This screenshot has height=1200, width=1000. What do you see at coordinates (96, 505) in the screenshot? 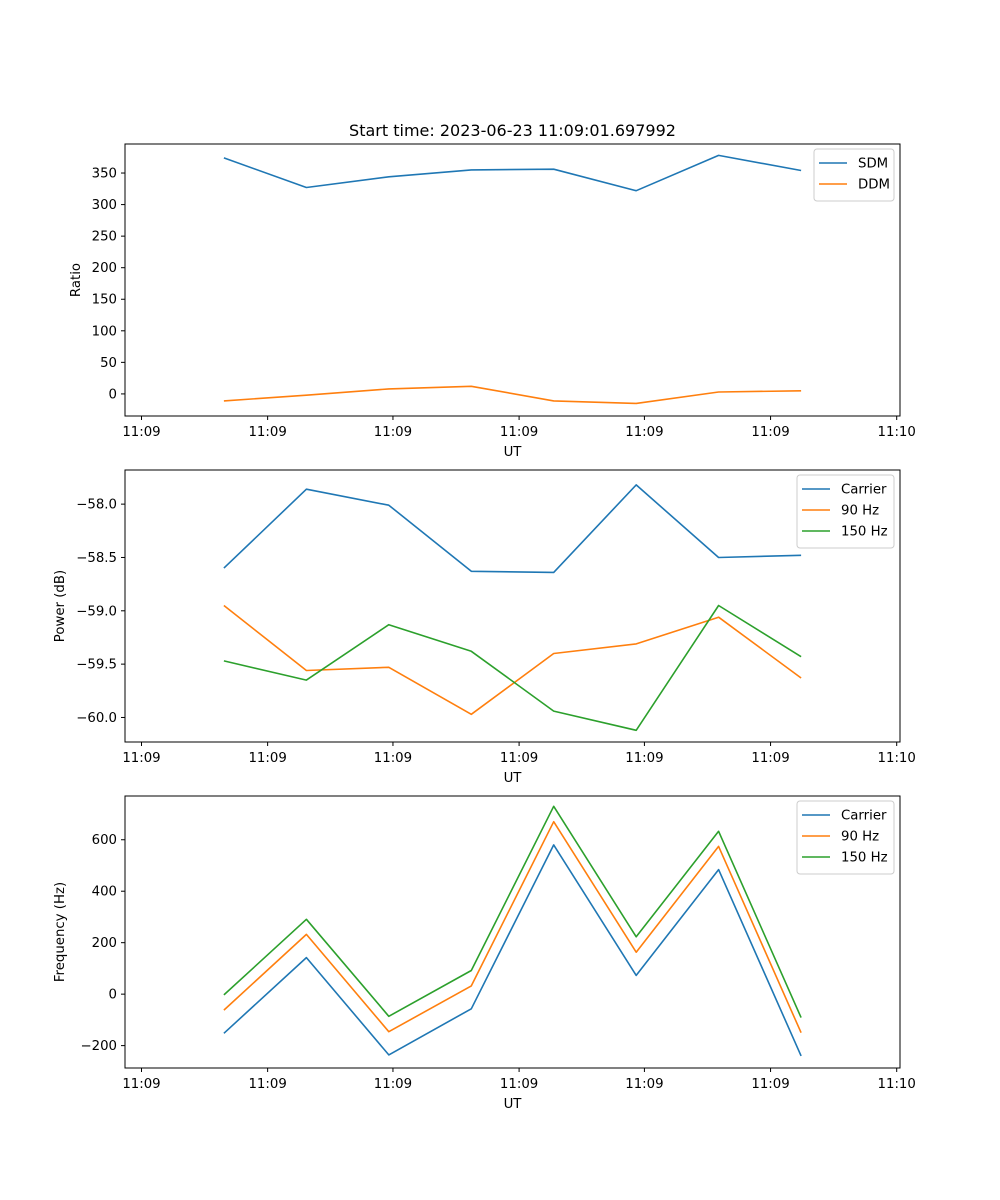
I see `y-tick-label: −58.0` at bounding box center [96, 505].